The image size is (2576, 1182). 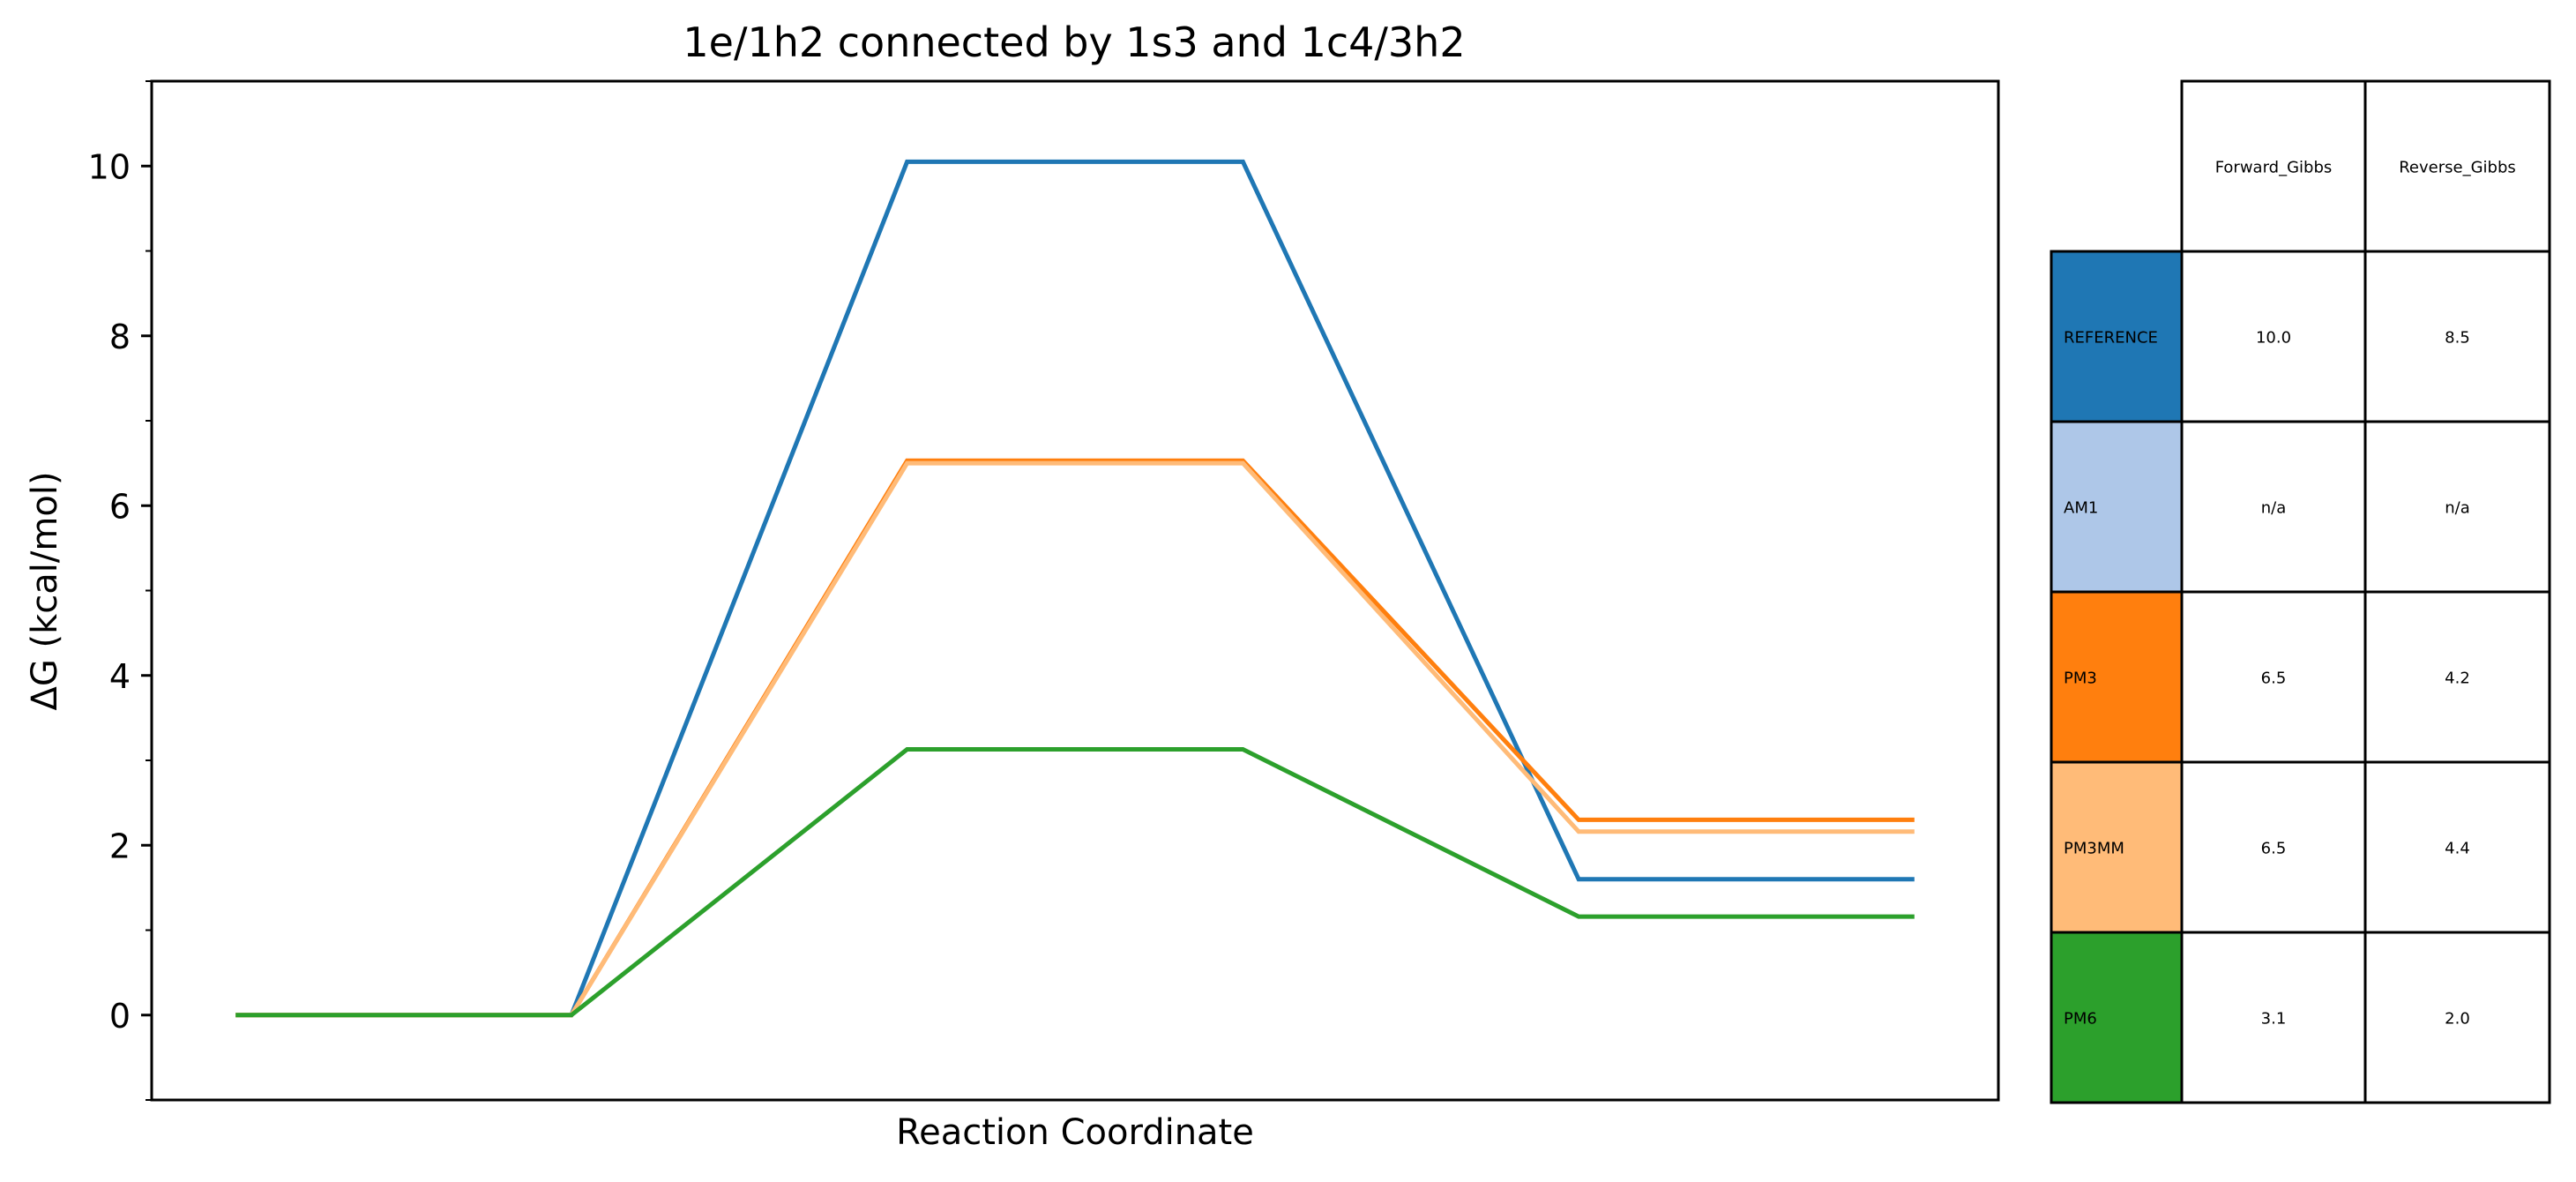 I want to click on table-cell-value: 4.4, so click(x=2457, y=849).